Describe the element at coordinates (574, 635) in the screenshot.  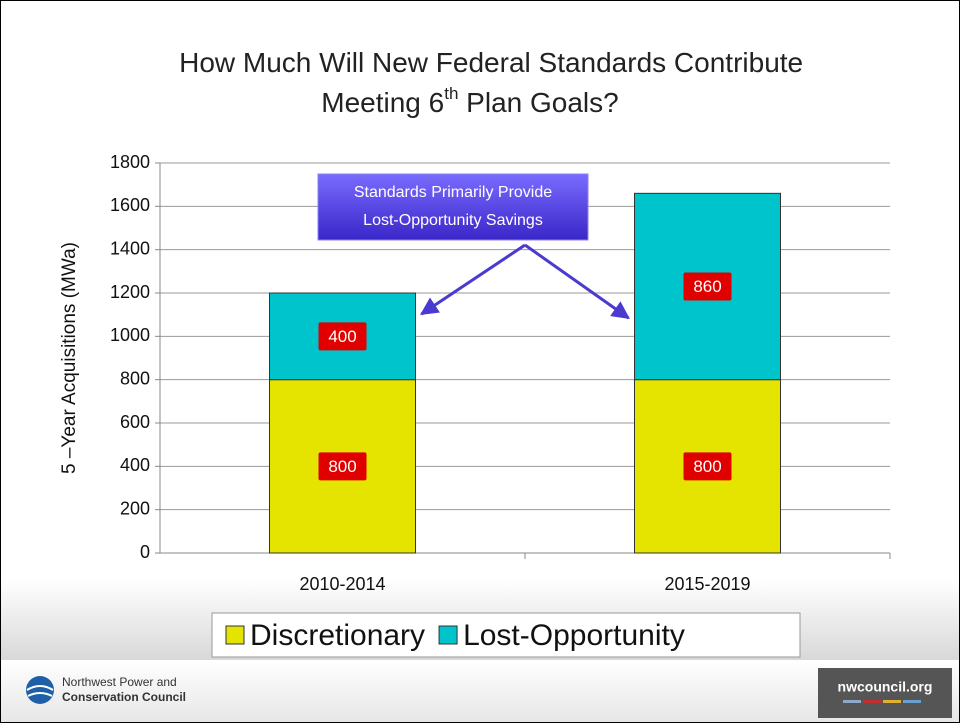
I see `legend-label: Lost-Opportunity` at that location.